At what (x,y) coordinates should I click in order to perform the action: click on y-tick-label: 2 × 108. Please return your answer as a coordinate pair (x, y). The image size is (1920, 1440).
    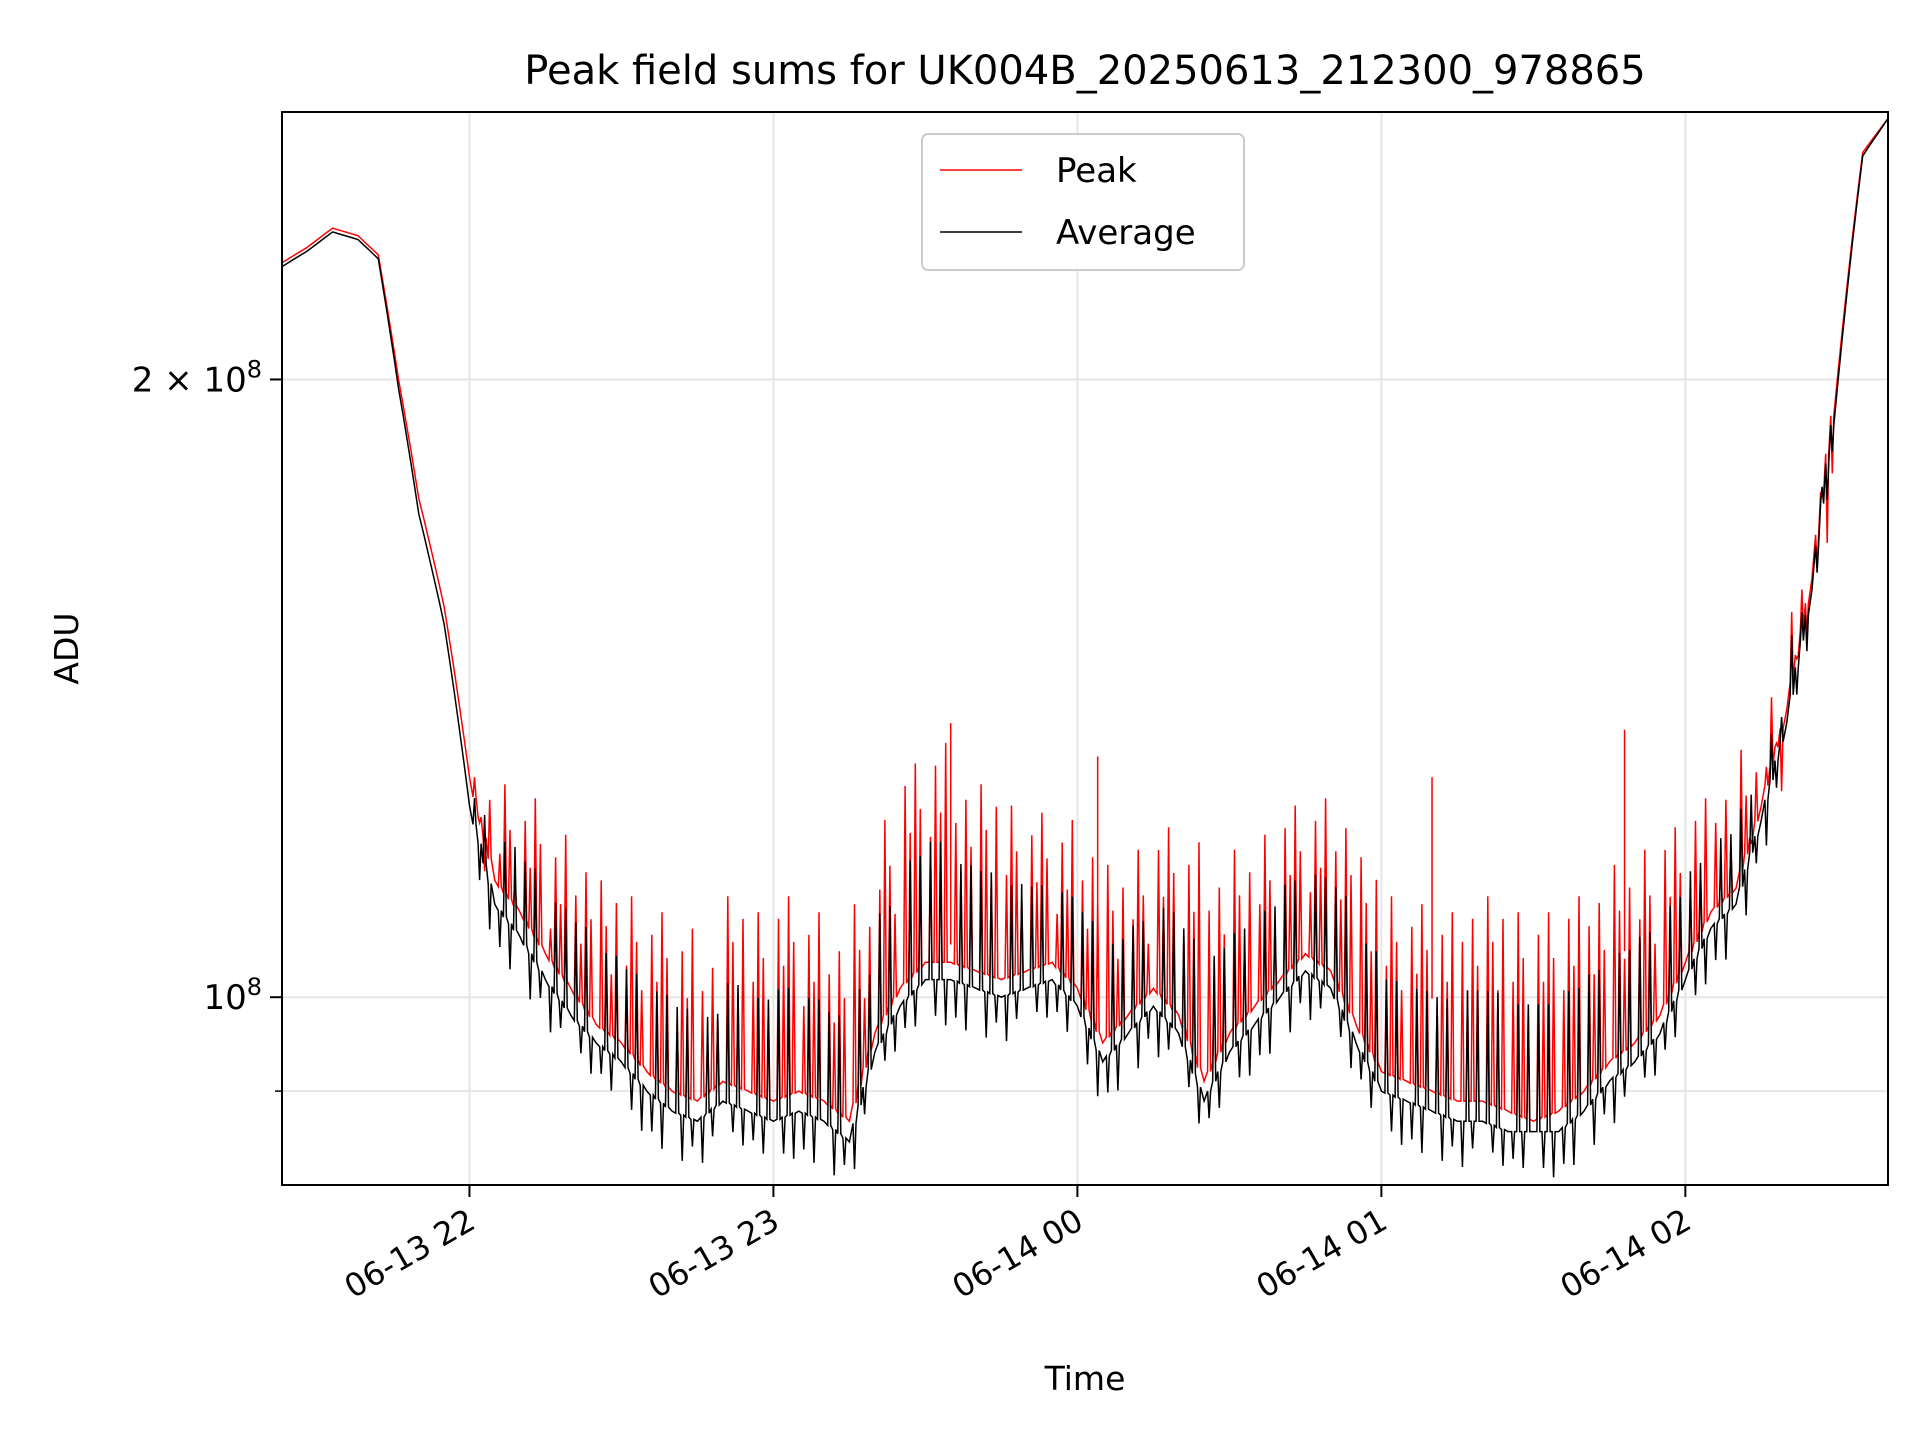
    Looking at the image, I should click on (197, 377).